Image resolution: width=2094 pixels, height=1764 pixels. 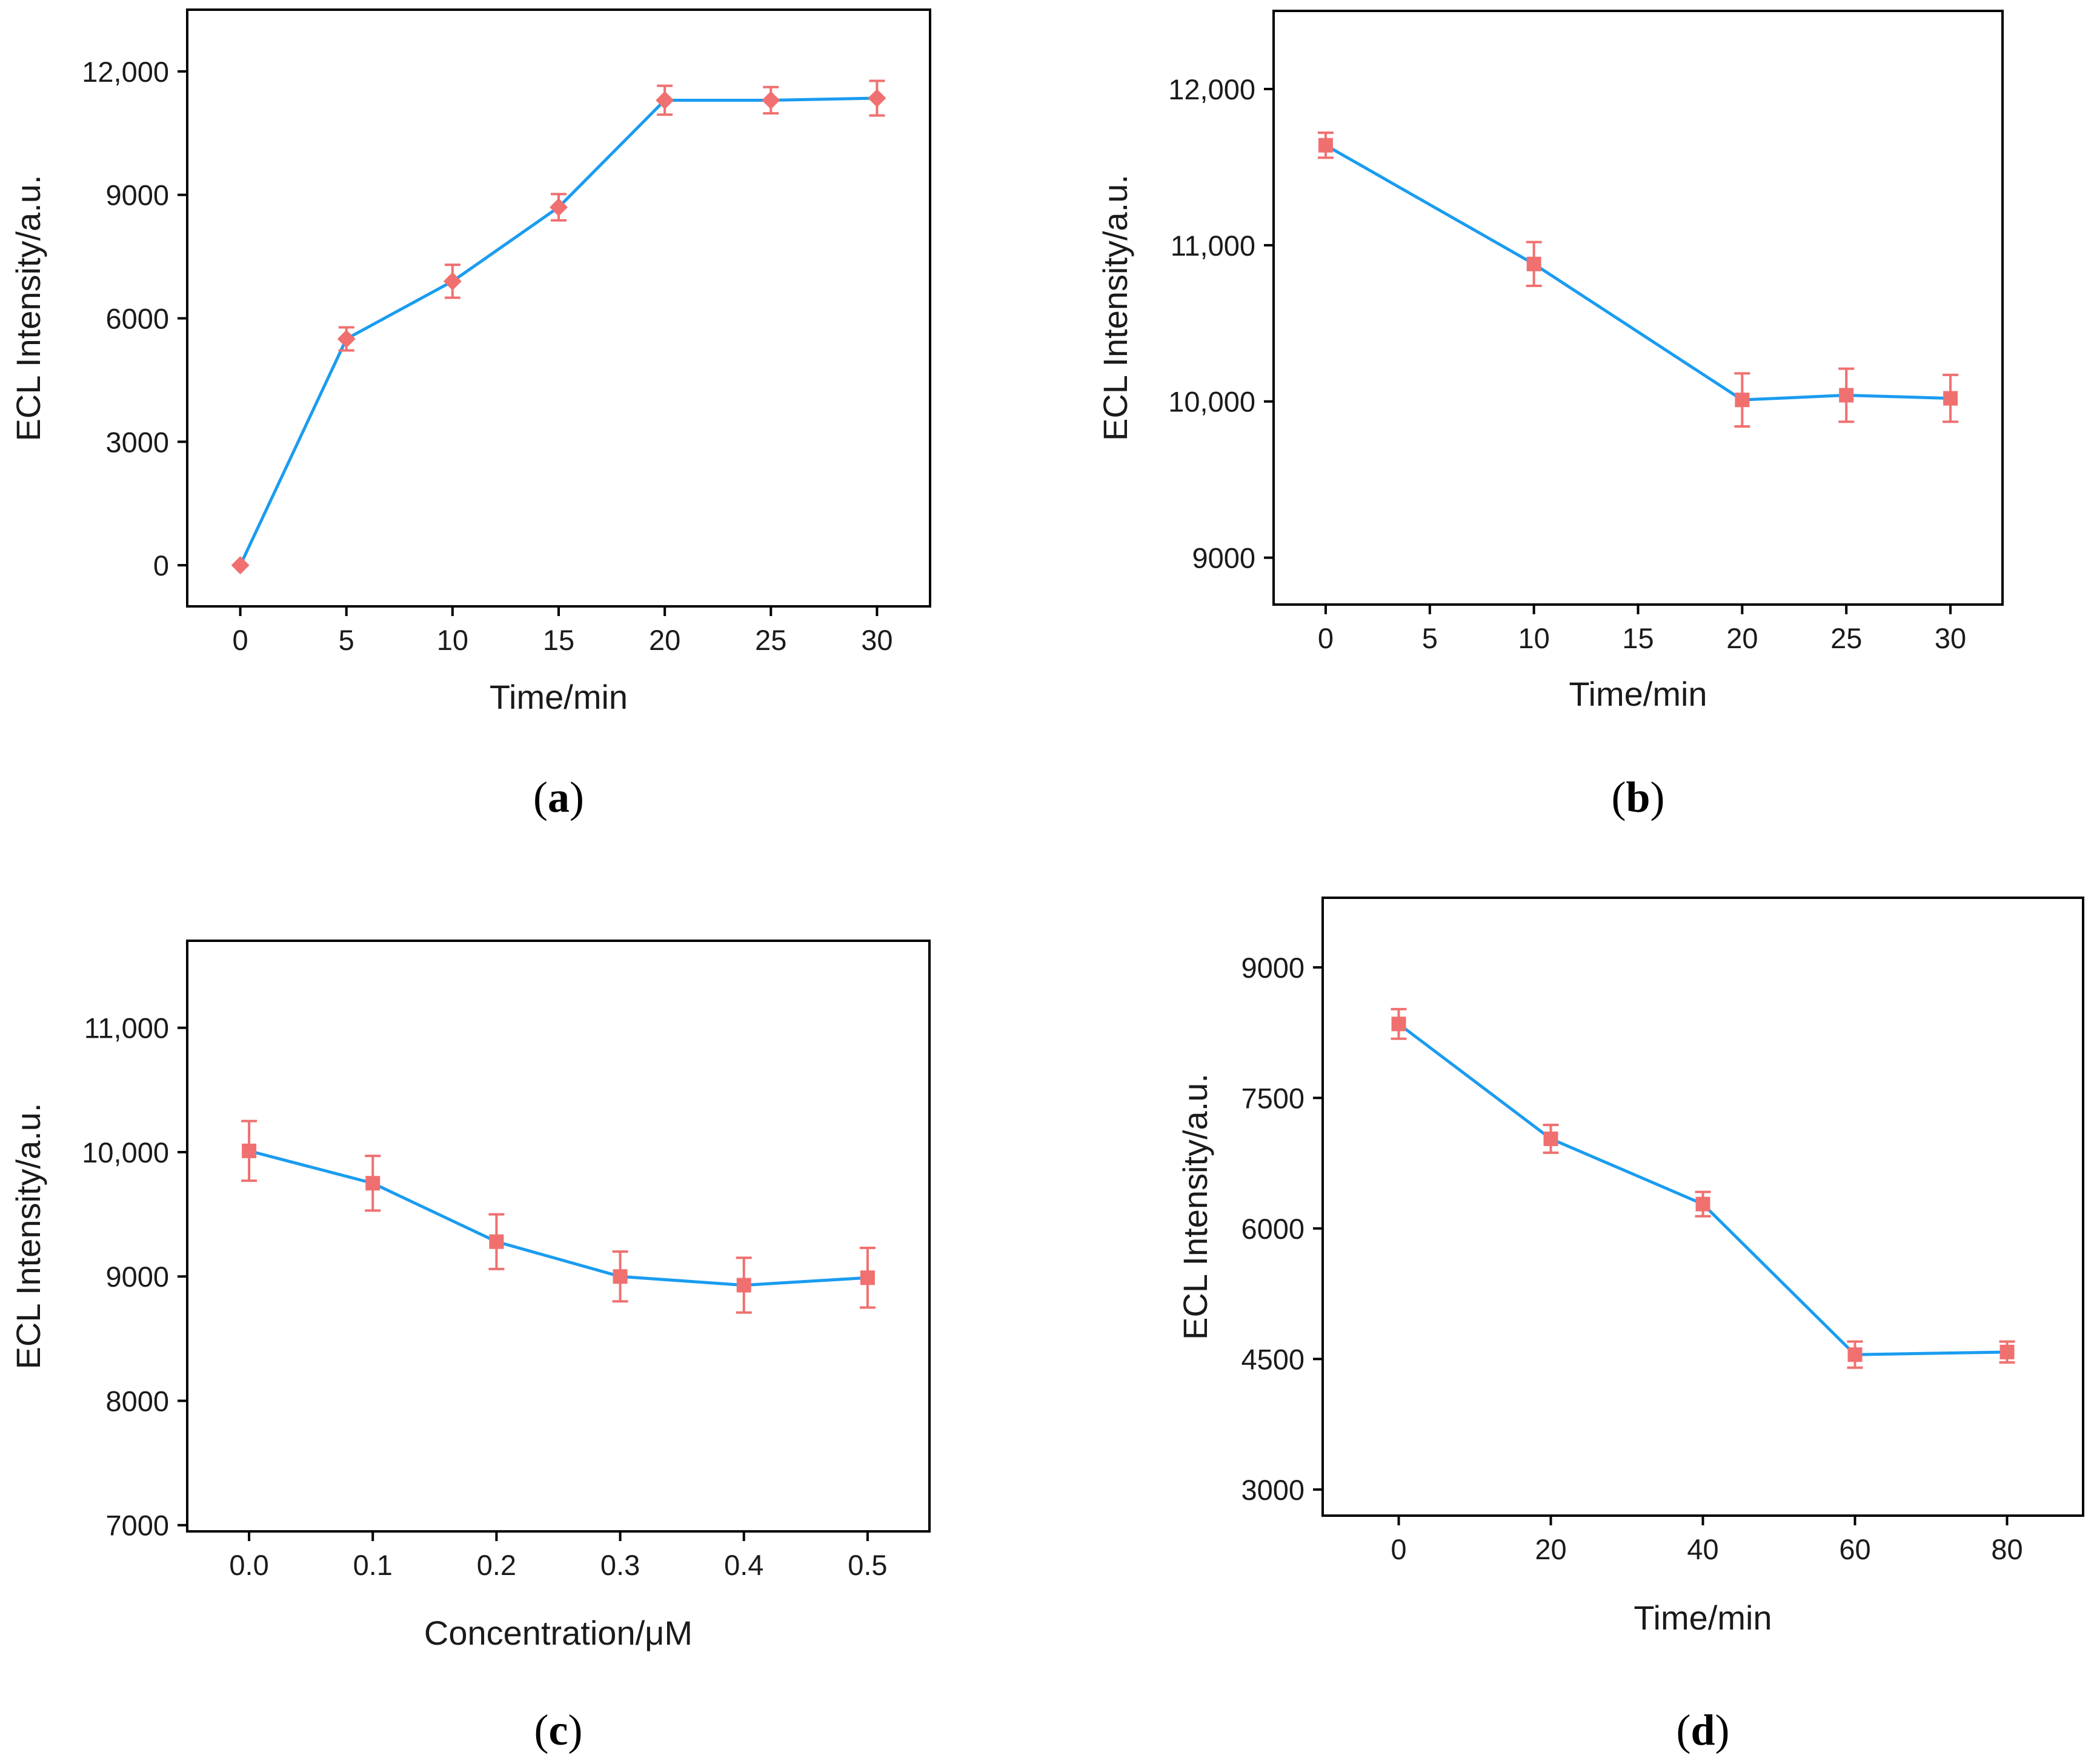 What do you see at coordinates (373, 1565) in the screenshot?
I see `x-tick-label: 0.1` at bounding box center [373, 1565].